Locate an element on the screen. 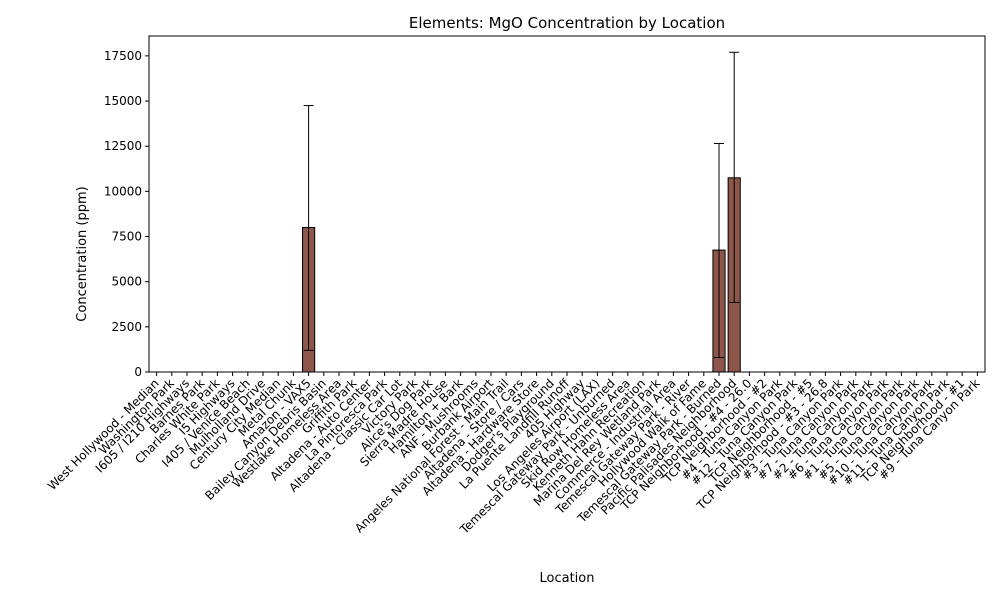 The height and width of the screenshot is (600, 1000). y-tick-label: 12500 is located at coordinates (123, 146).